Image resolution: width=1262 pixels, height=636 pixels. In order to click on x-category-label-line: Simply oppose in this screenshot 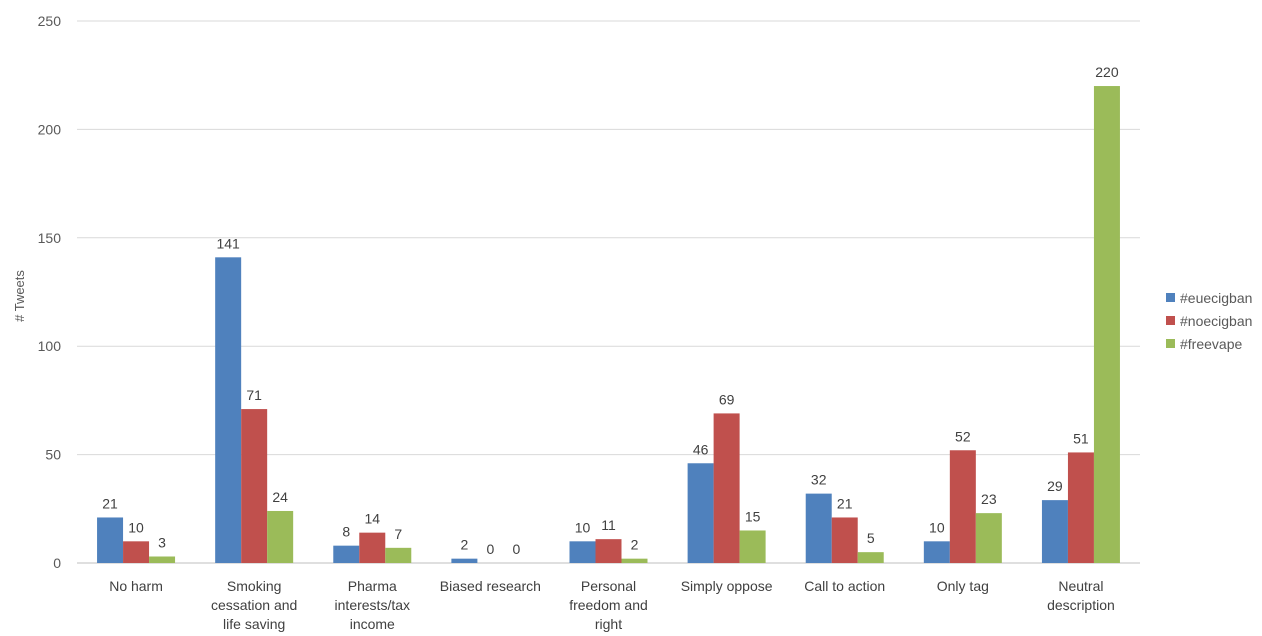, I will do `click(727, 586)`.